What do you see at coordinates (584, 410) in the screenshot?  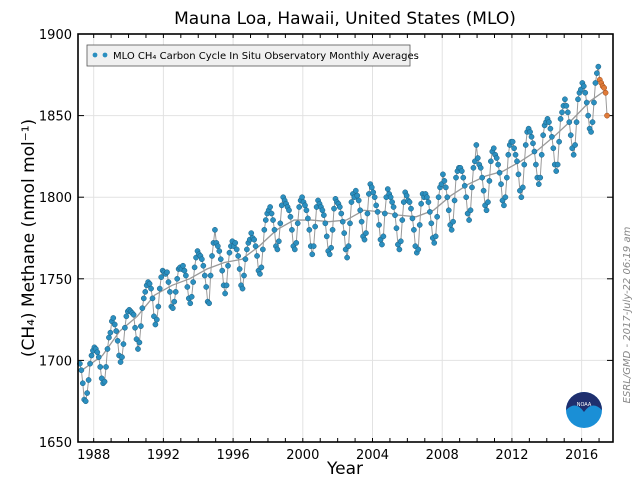 I see `noaa-logo: NOAA` at bounding box center [584, 410].